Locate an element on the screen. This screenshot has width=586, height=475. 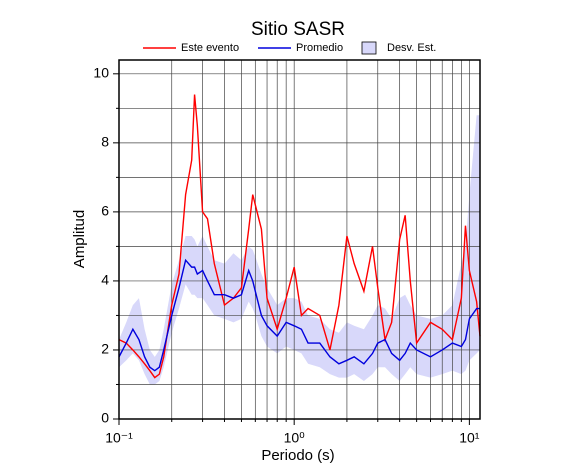
y-tick-label: 2 is located at coordinates (105, 349).